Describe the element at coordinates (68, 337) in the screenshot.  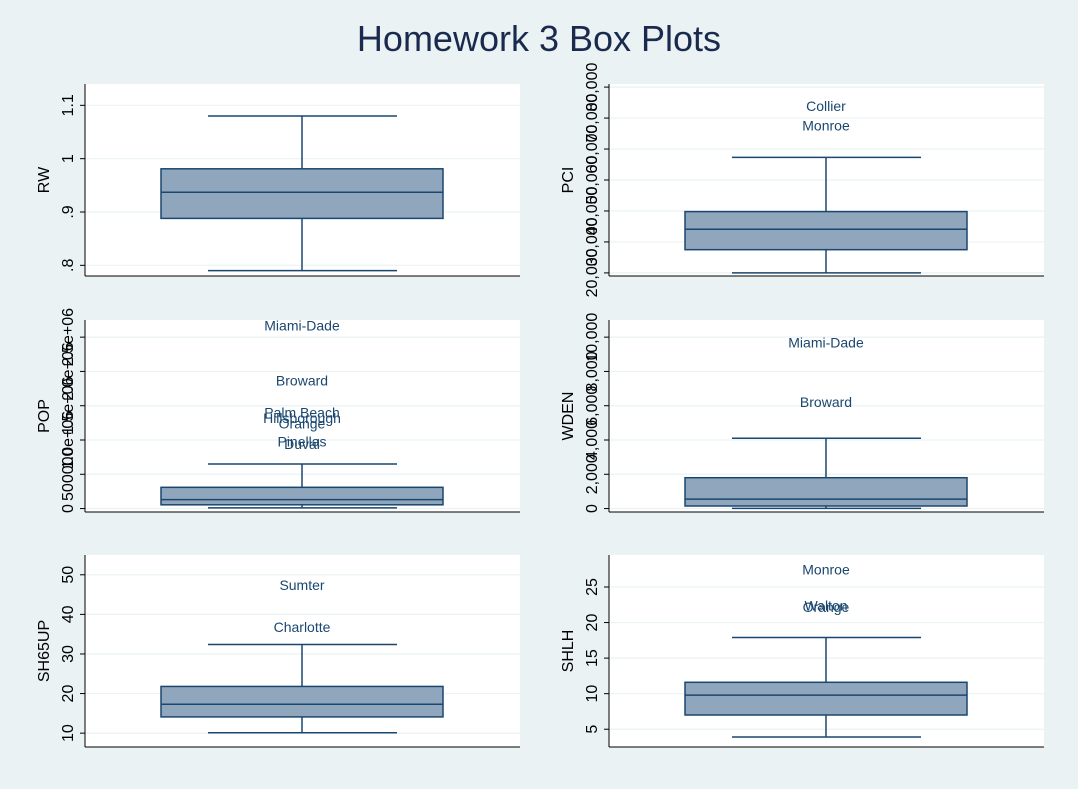
I see `y-tick-label: 2.5e+06` at that location.